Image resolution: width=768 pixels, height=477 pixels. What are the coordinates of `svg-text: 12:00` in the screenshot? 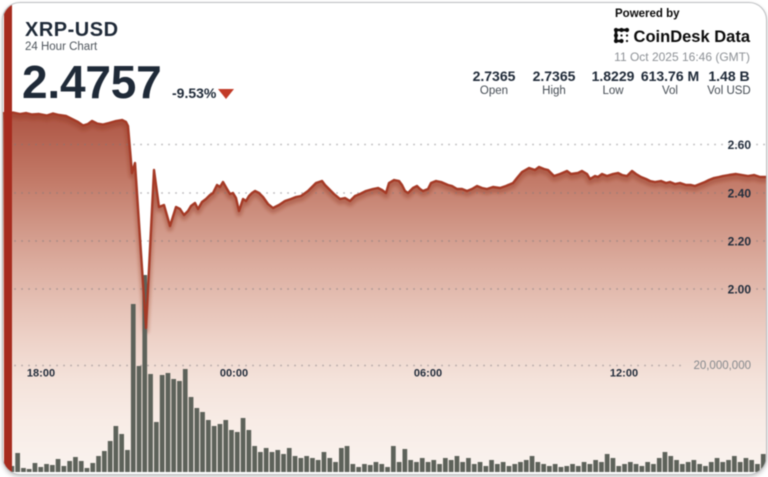 It's located at (624, 374).